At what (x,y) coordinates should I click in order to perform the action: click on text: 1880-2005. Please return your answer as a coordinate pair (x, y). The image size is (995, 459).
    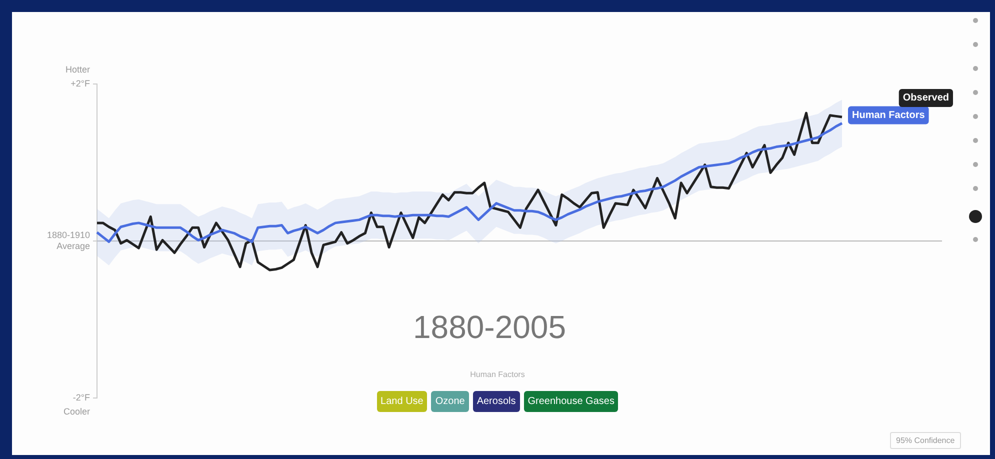
    Looking at the image, I should click on (489, 326).